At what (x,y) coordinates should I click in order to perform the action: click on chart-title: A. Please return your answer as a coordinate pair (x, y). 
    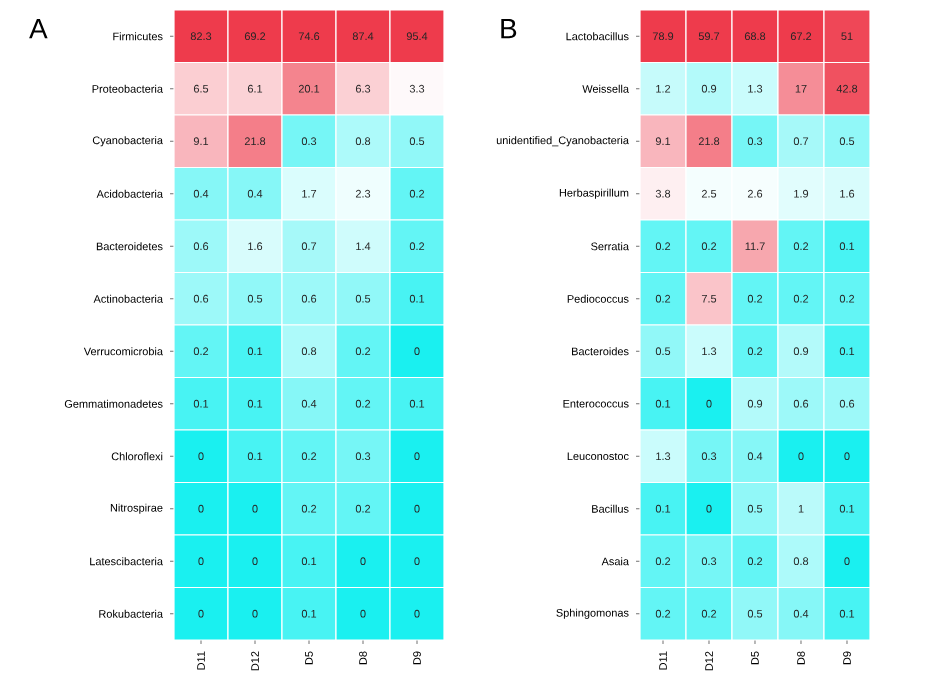
    Looking at the image, I should click on (38, 29).